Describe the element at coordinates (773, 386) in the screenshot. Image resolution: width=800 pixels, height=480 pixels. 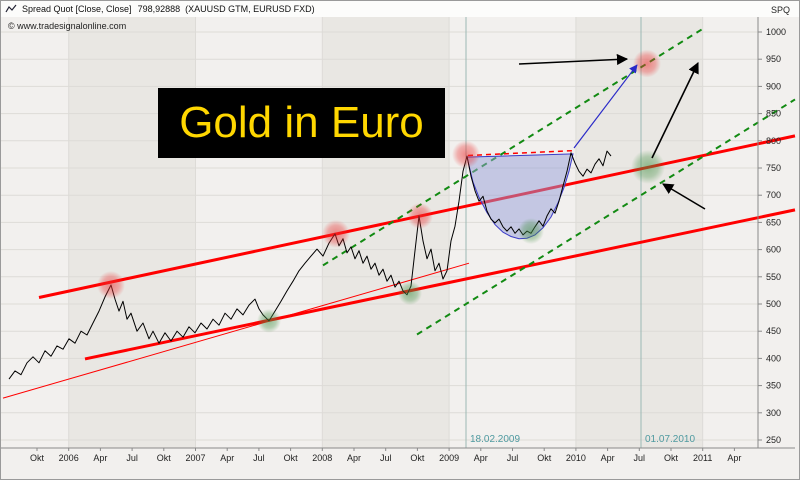
I see `svg-text: 350` at that location.